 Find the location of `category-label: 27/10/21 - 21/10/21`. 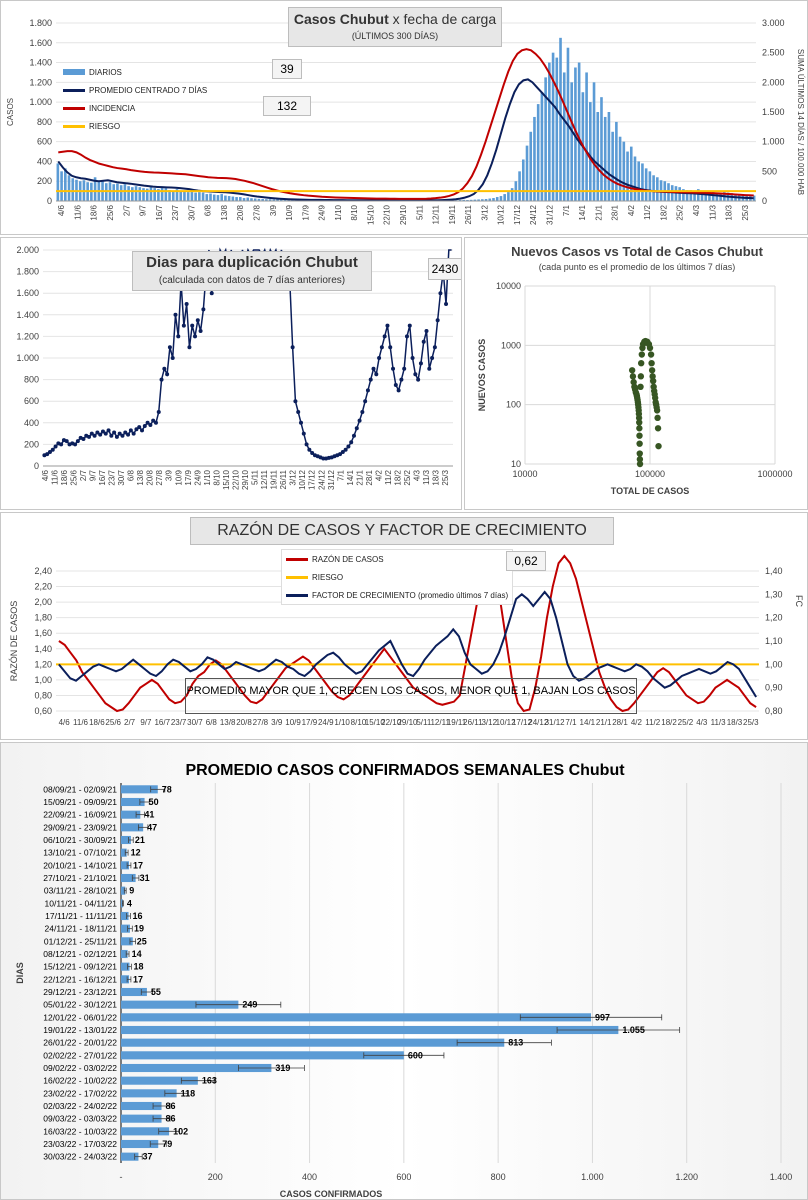

category-label: 27/10/21 - 21/10/21 is located at coordinates (80, 878).